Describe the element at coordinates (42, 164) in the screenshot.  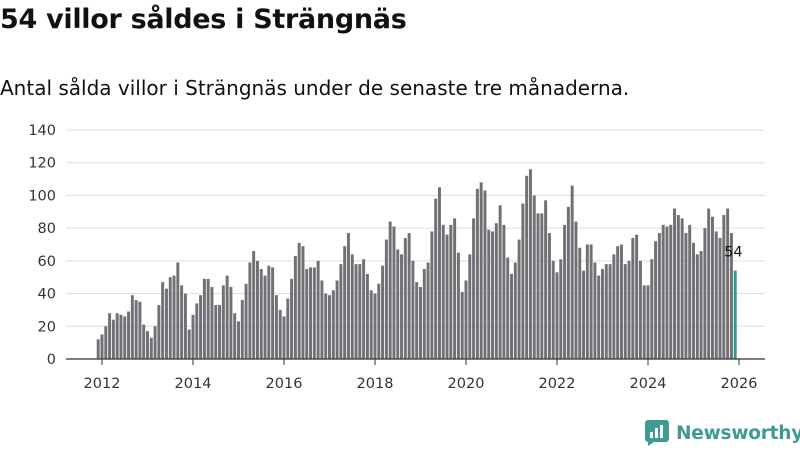
I see `y-tick-label: 120` at that location.